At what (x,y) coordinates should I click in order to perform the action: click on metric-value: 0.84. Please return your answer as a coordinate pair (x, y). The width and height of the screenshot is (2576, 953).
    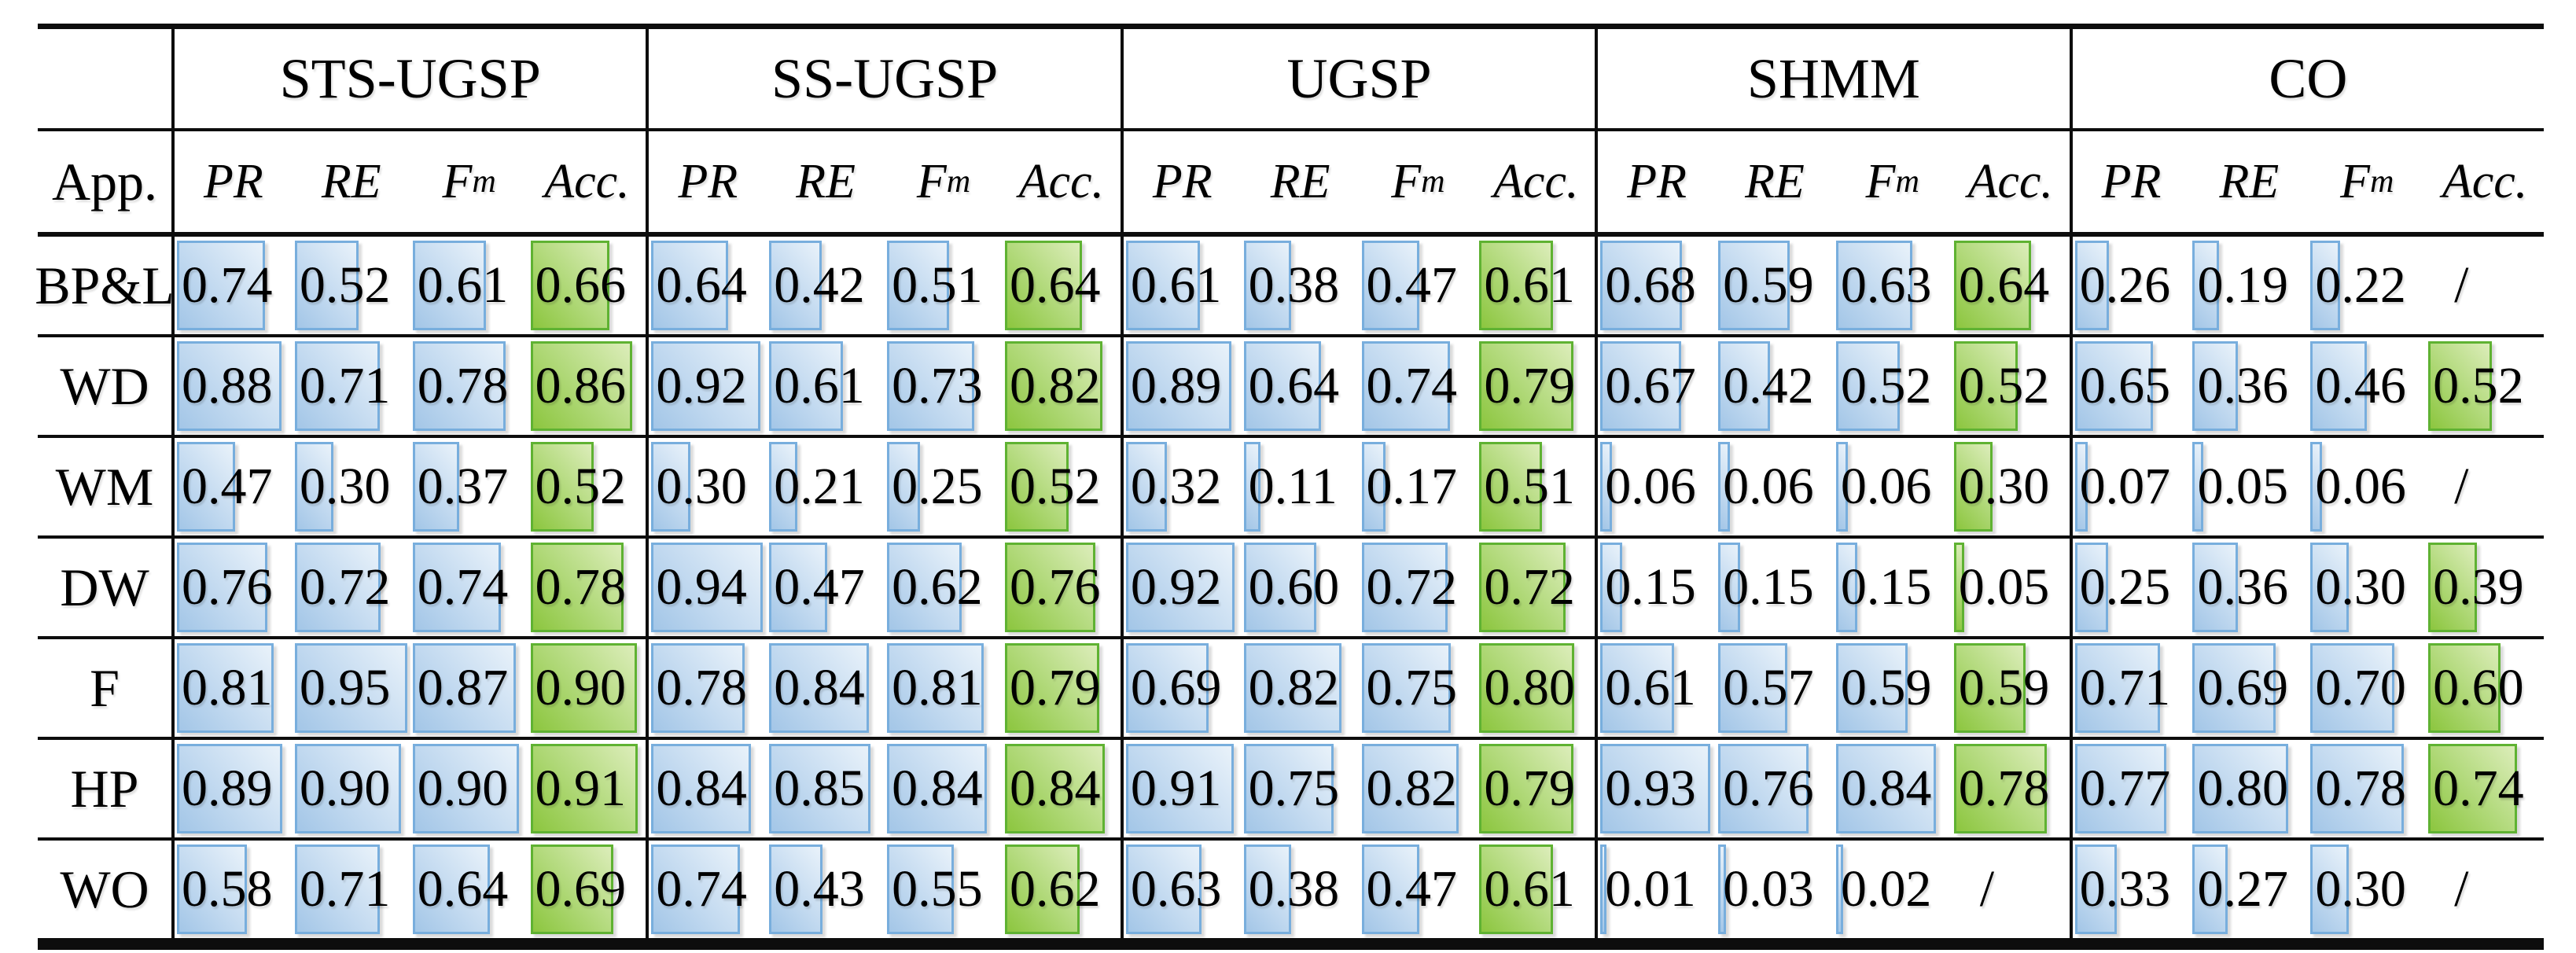
    Looking at the image, I should click on (702, 788).